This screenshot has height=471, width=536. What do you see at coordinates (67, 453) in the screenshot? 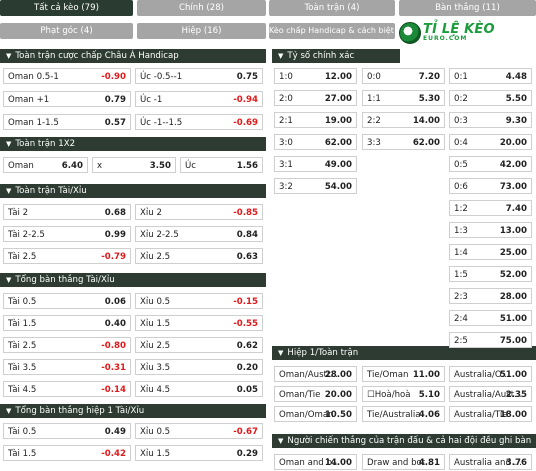
I see `odds-cell: Tài 1.5 -0.42` at bounding box center [67, 453].